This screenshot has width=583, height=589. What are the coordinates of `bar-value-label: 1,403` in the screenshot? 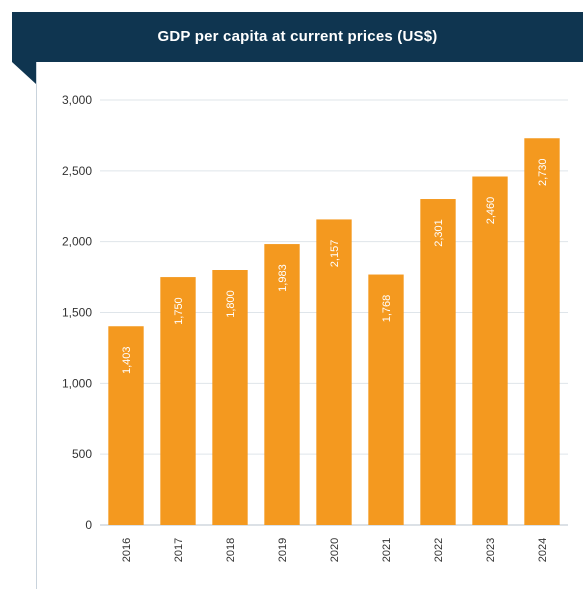 It's located at (127, 360).